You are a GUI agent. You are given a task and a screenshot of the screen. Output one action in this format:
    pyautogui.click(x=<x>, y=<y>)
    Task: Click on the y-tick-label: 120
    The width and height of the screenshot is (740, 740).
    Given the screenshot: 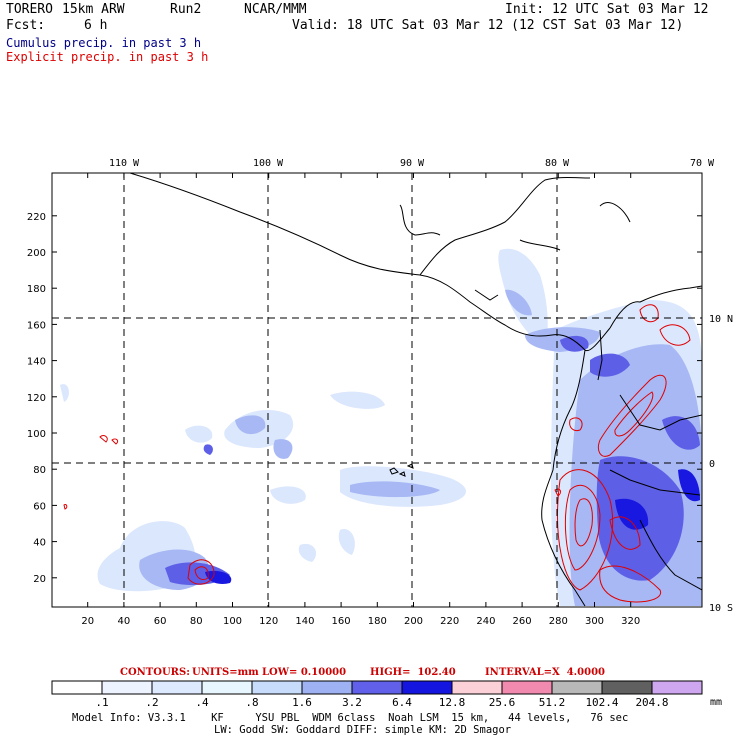 What is the action you would take?
    pyautogui.click(x=36, y=398)
    